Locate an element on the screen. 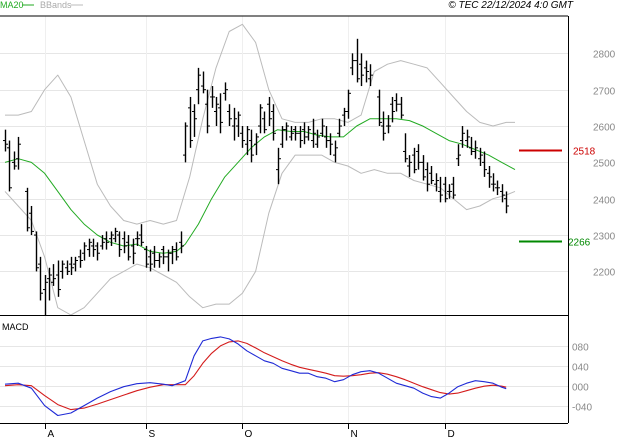 This screenshot has width=627, height=440. legend-ma20: MA20 is located at coordinates (12, 5).